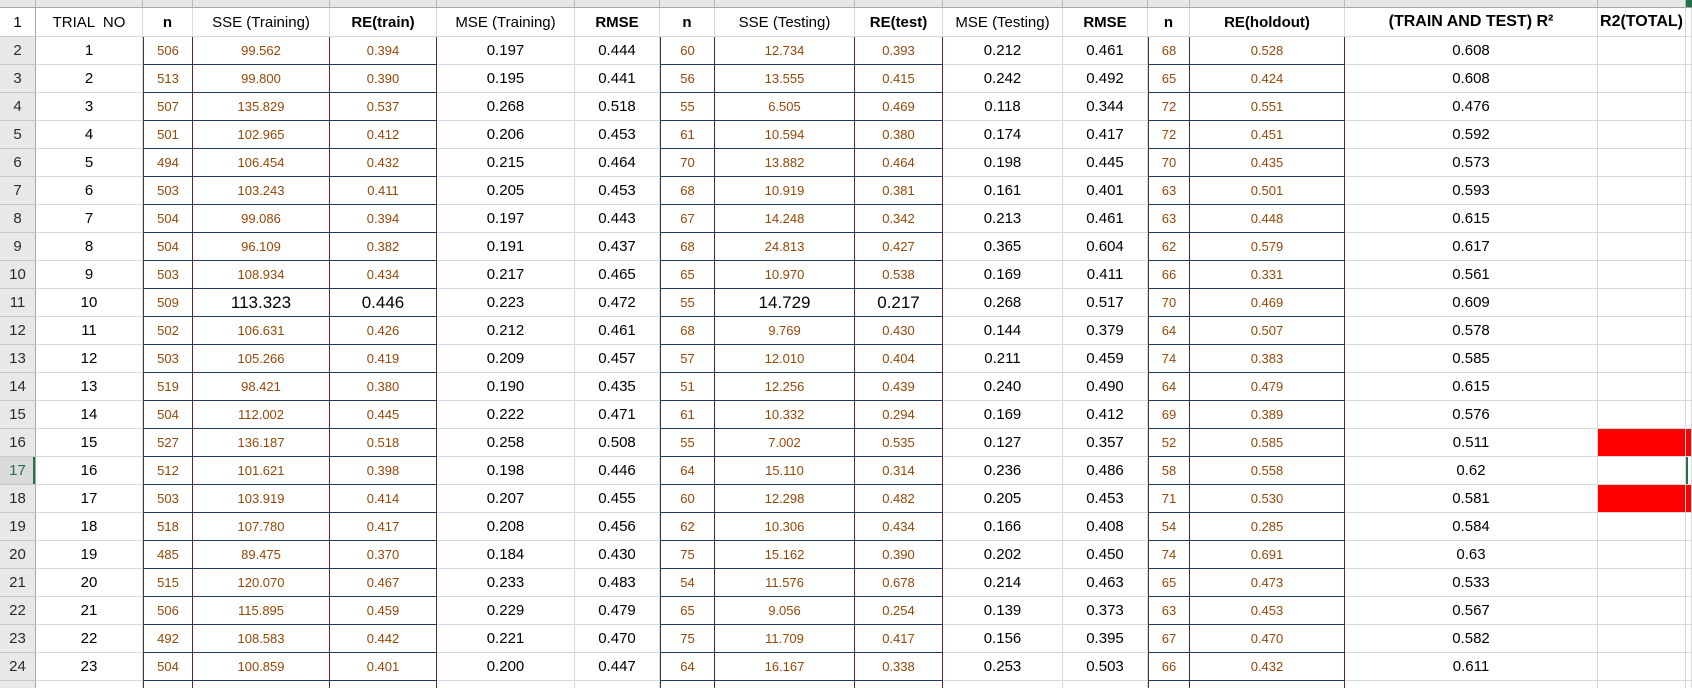 This screenshot has width=1692, height=688. What do you see at coordinates (687, 443) in the screenshot?
I see `cell-n_test: 55` at bounding box center [687, 443].